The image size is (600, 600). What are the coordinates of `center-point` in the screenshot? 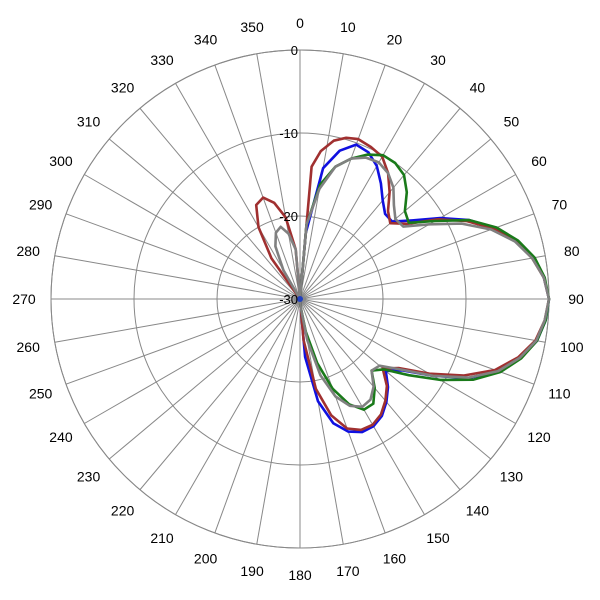 It's located at (300, 299).